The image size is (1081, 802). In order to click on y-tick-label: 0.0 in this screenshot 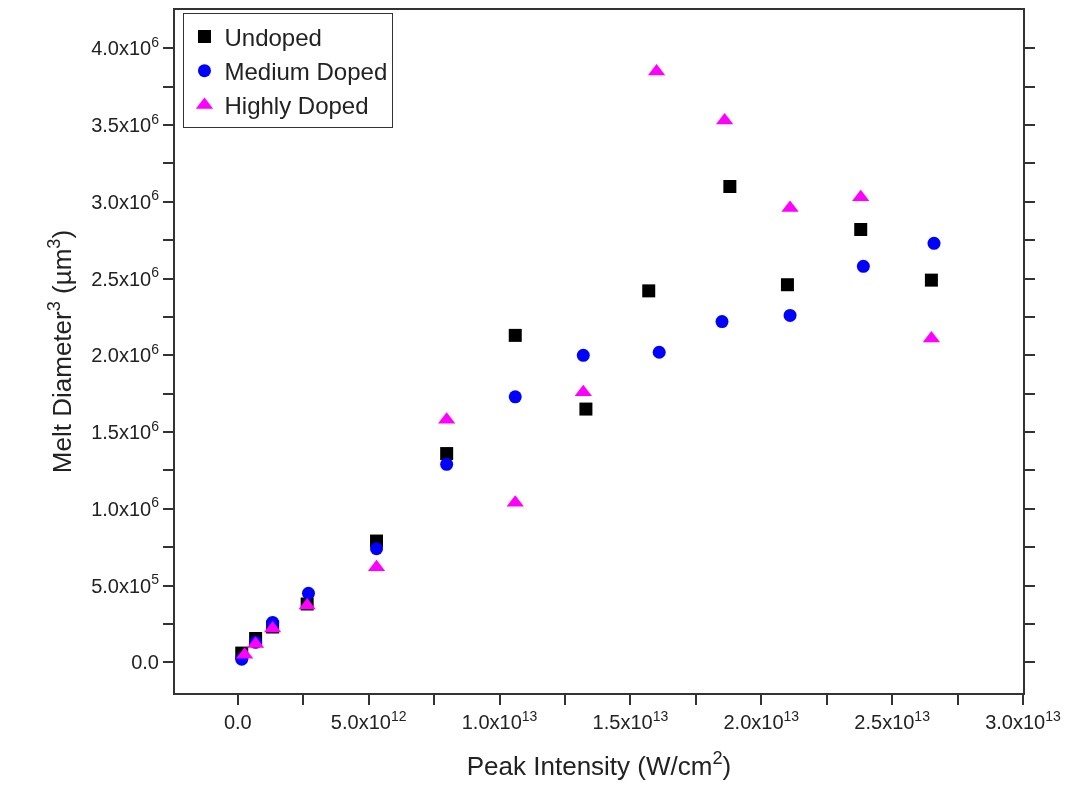, I will do `click(145, 662)`.